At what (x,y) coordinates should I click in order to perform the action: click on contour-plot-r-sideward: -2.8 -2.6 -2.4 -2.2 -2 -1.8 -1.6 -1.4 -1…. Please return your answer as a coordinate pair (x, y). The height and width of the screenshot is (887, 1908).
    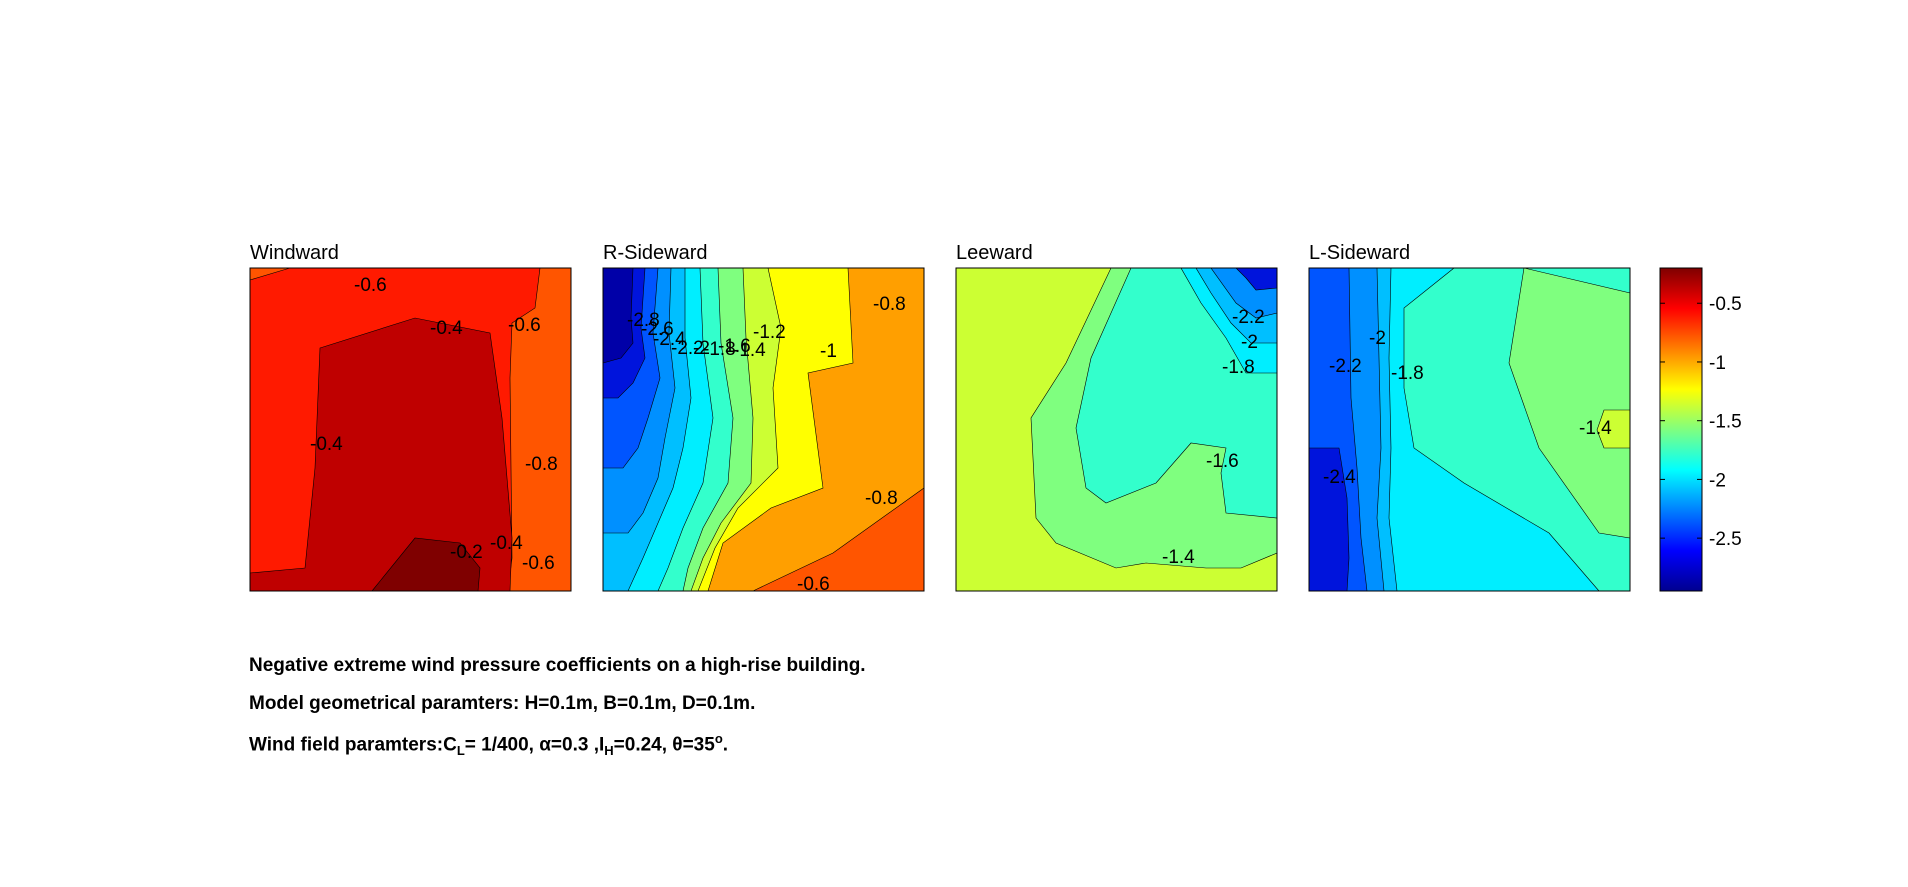
    Looking at the image, I should click on (763, 431).